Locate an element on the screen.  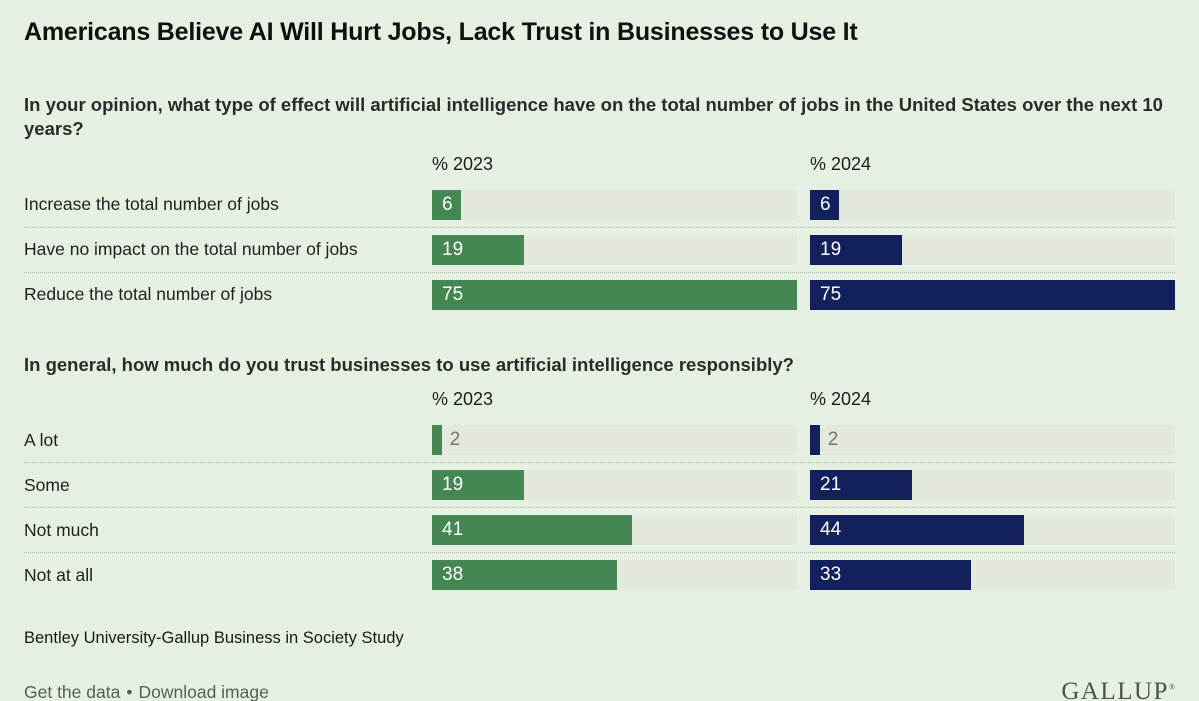
category-label: Not much is located at coordinates (61, 529).